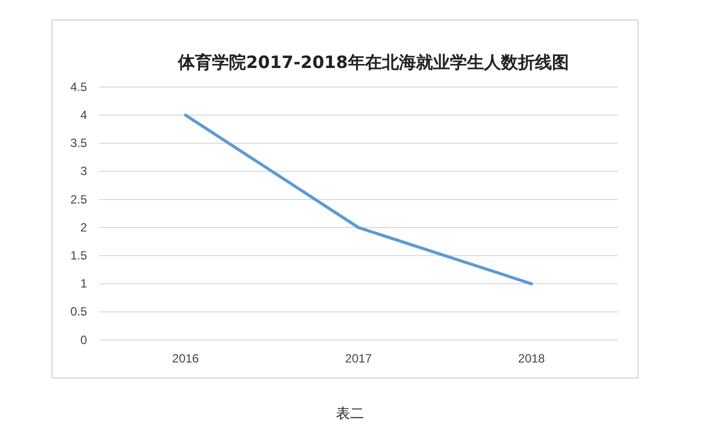 The image size is (701, 432). What do you see at coordinates (79, 87) in the screenshot?
I see `y-tick-label: 4.5` at bounding box center [79, 87].